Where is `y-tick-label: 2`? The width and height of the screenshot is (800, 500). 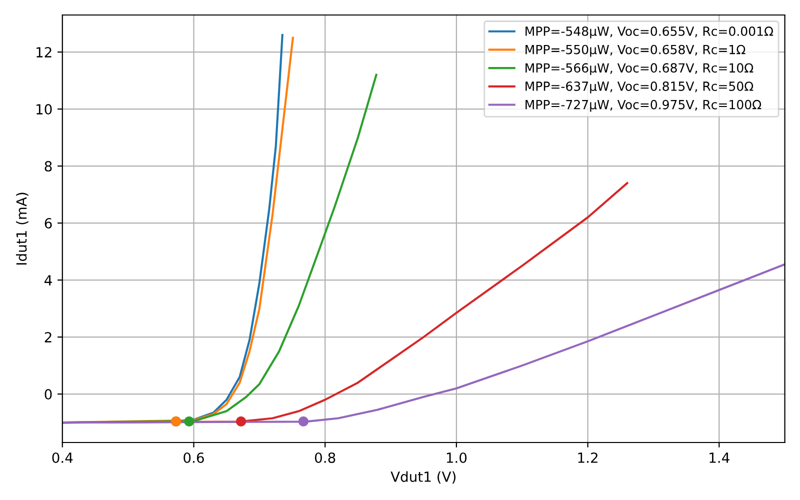
y-tick-label: 2 is located at coordinates (48, 337).